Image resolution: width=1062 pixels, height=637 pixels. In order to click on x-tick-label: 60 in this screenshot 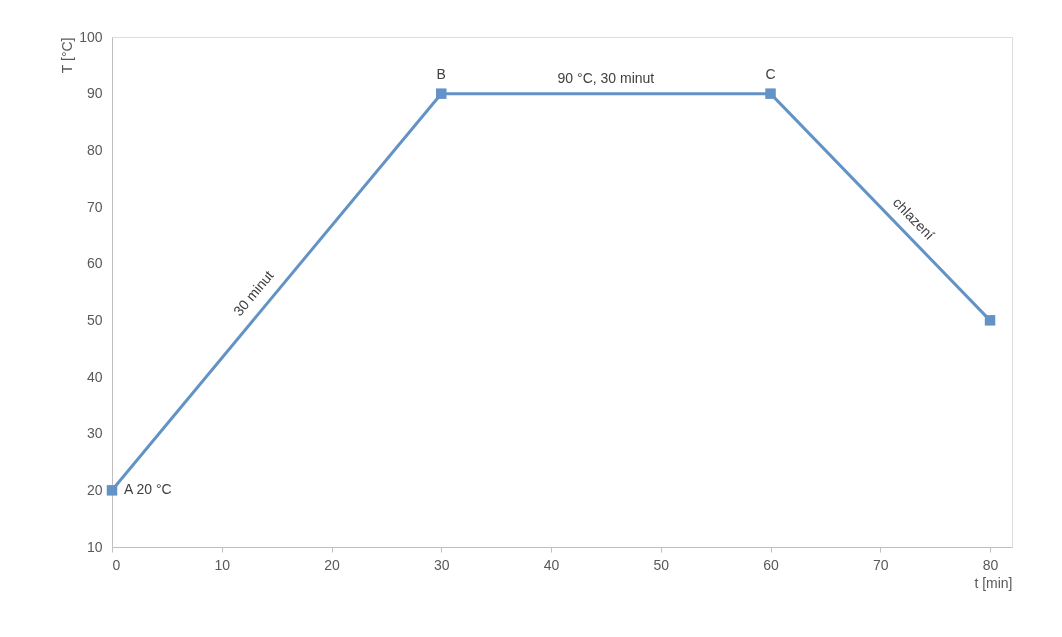, I will do `click(771, 564)`.